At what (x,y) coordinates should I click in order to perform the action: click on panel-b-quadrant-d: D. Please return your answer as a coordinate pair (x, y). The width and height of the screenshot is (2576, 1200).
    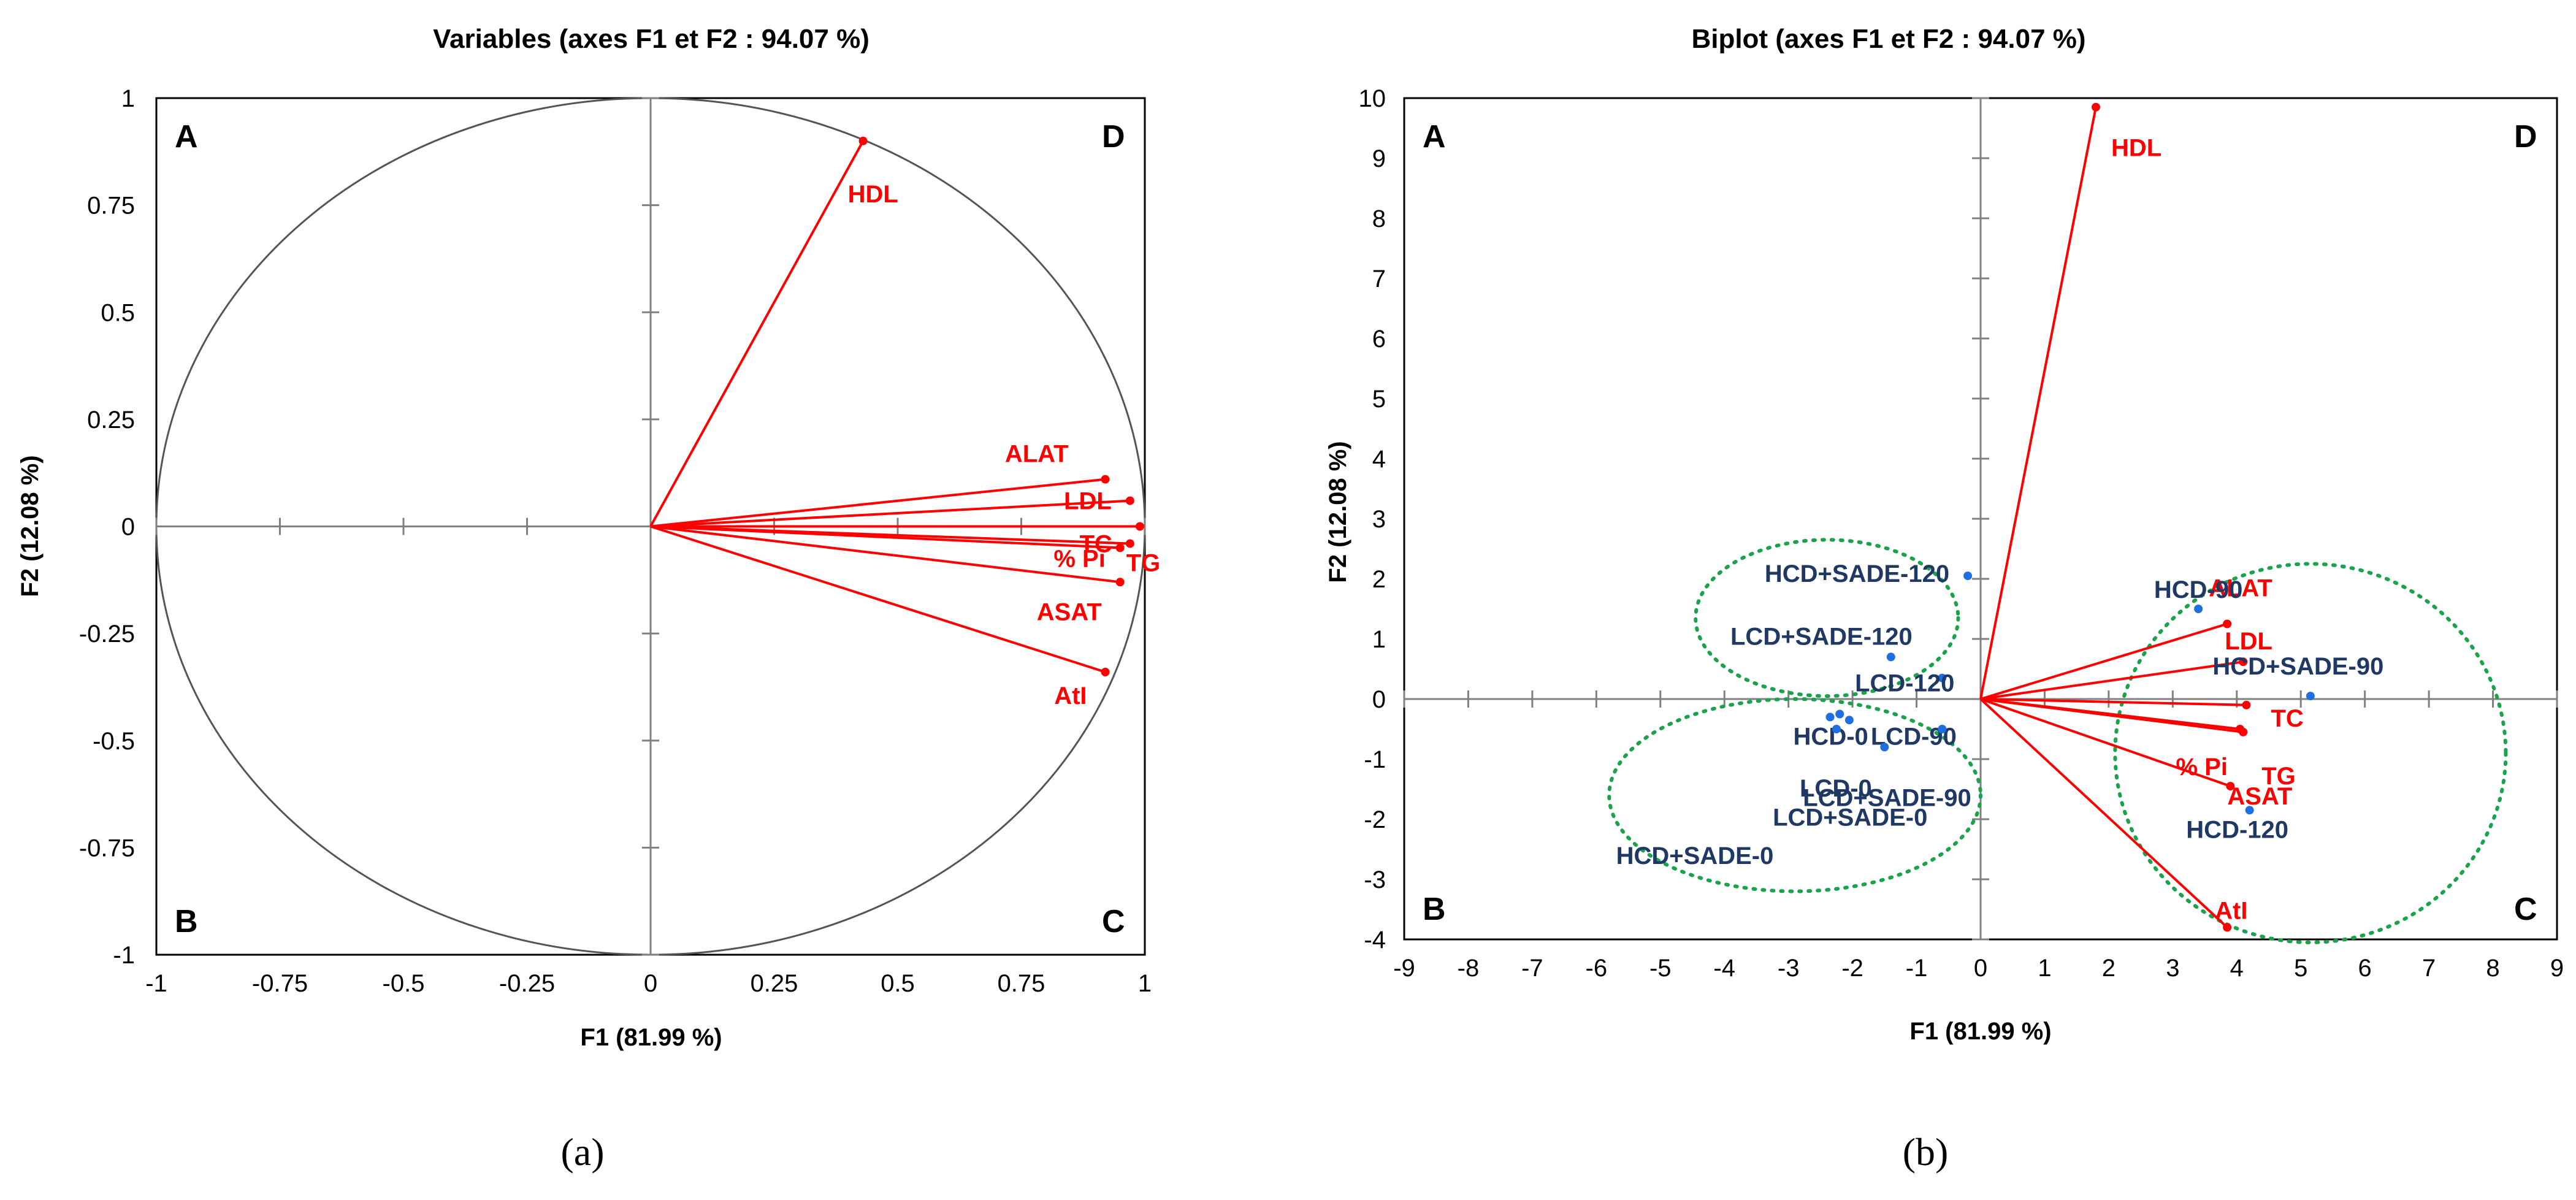
    Looking at the image, I should click on (2525, 137).